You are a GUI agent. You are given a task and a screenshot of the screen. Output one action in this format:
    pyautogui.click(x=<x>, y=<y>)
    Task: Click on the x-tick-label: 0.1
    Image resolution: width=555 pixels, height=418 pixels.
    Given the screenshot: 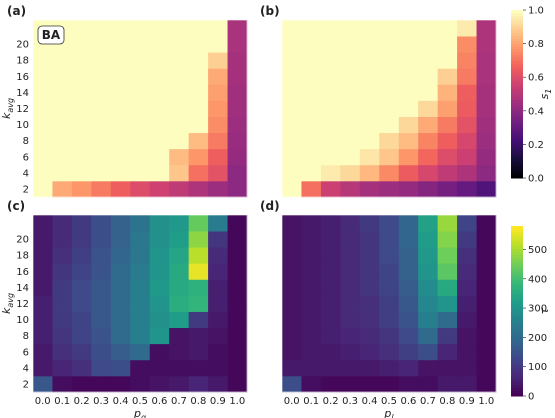 What is the action you would take?
    pyautogui.click(x=311, y=401)
    